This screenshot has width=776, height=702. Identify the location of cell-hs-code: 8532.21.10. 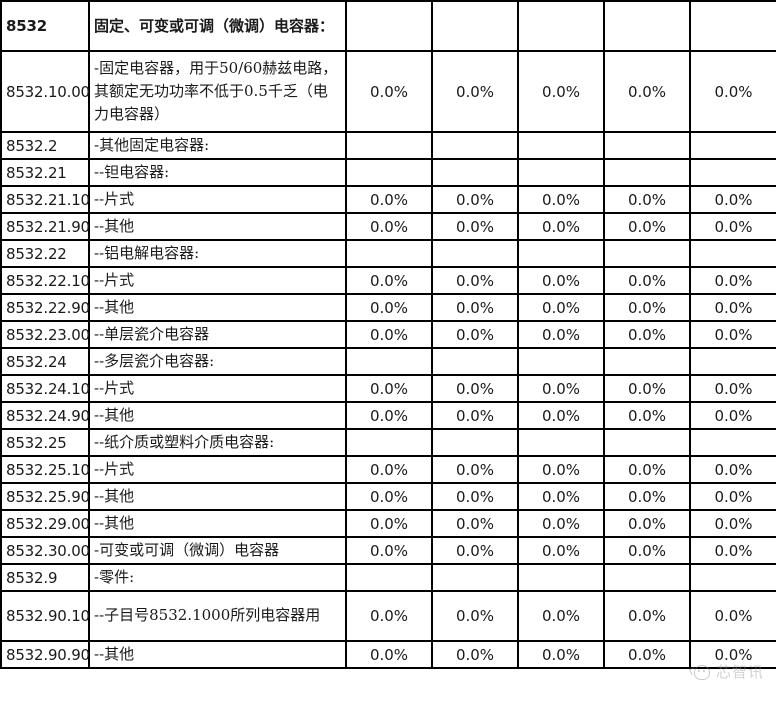
(45, 199).